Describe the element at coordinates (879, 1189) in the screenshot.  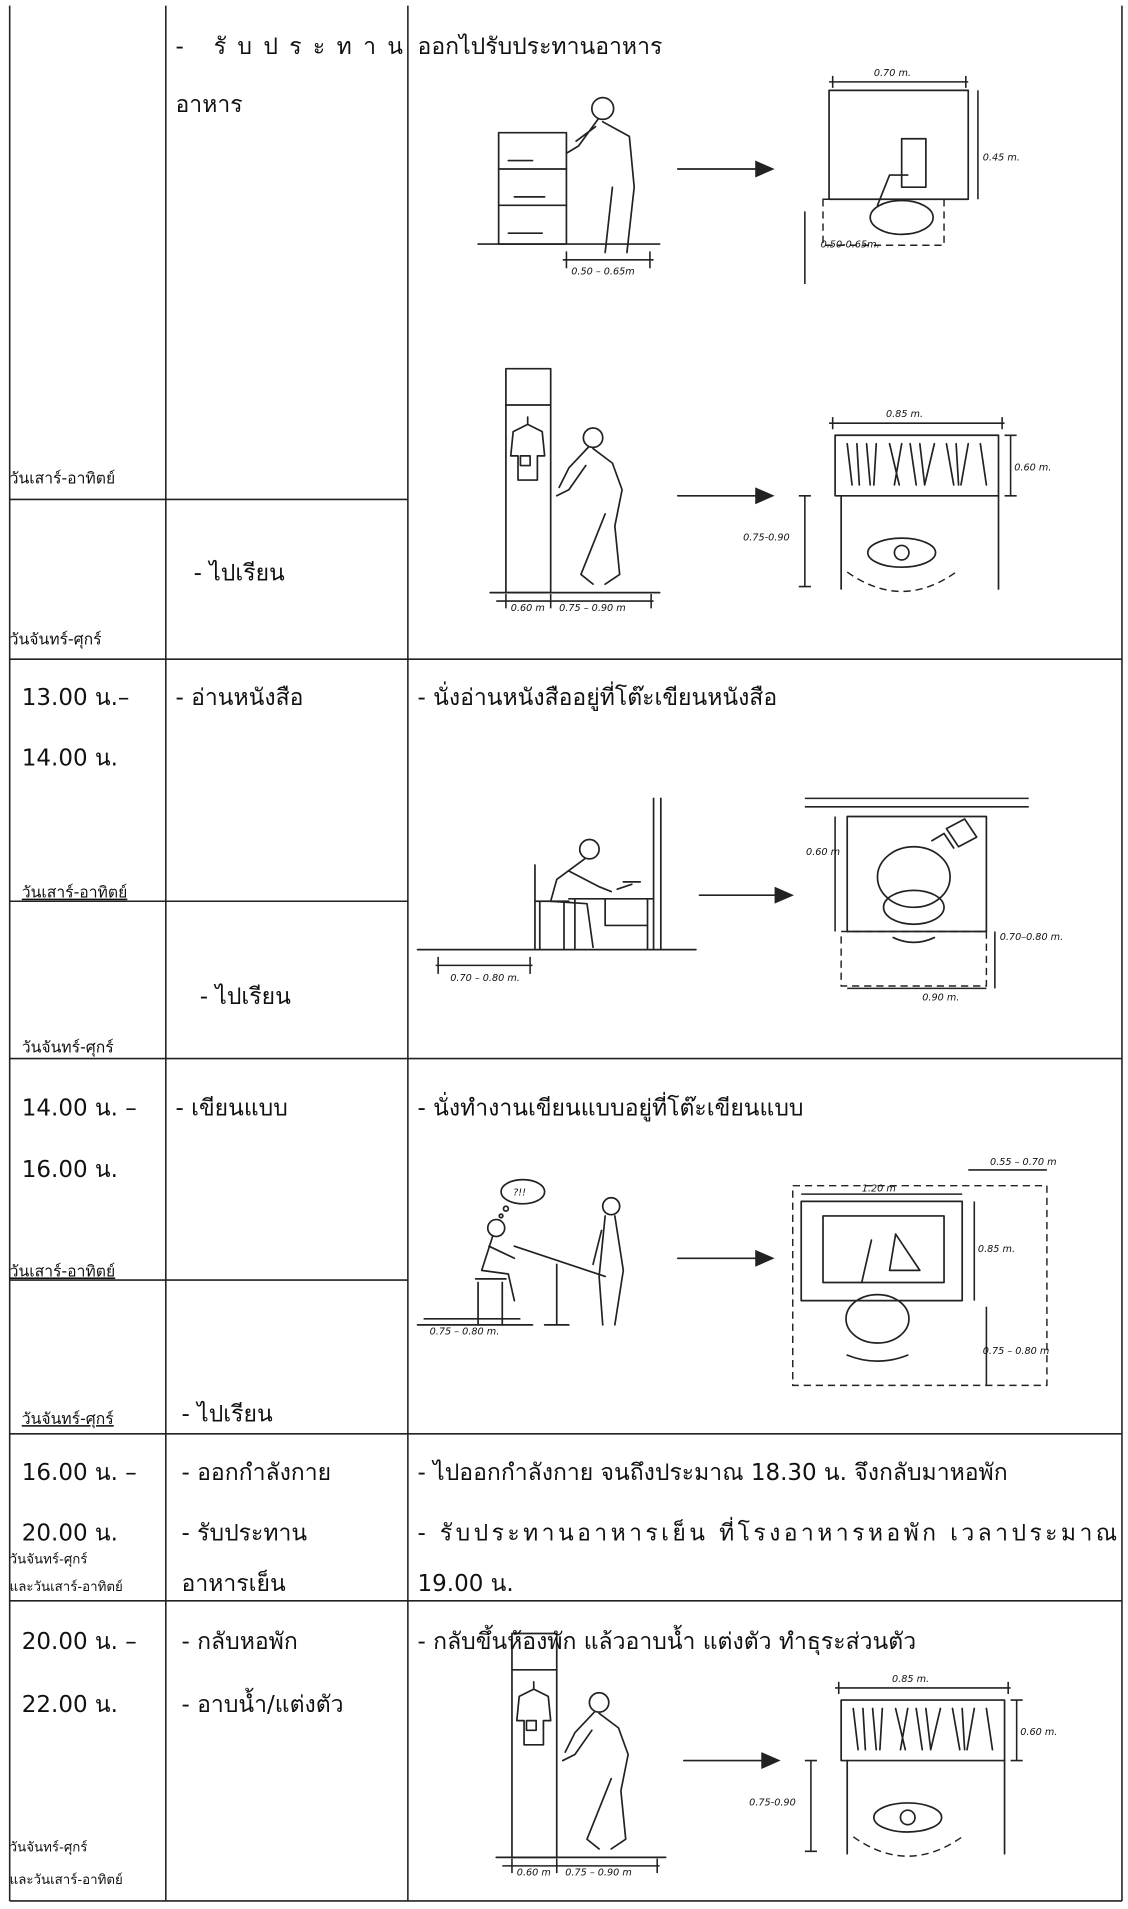
I see `figure-label: 1.20 m` at that location.